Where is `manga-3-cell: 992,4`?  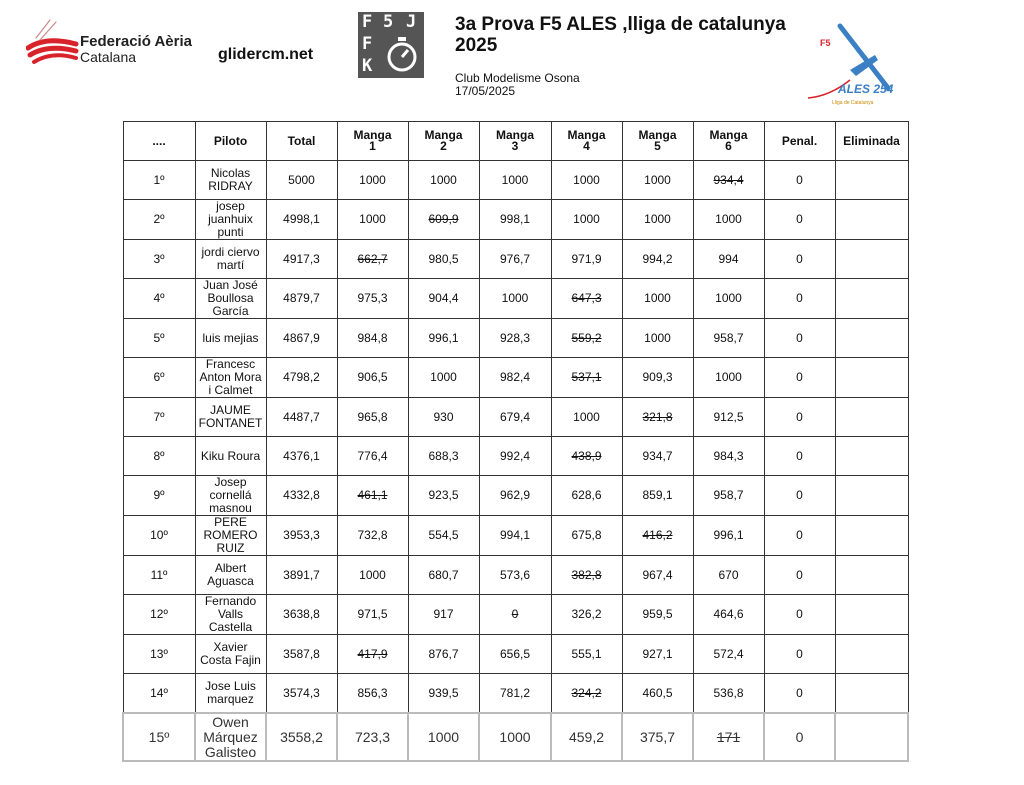 manga-3-cell: 992,4 is located at coordinates (515, 456).